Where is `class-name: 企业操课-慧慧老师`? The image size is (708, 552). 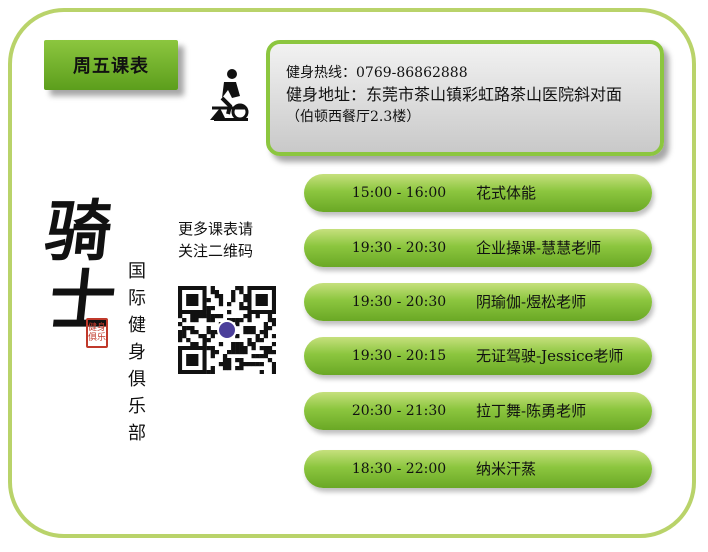
class-name: 企业操课-慧慧老师 is located at coordinates (539, 248).